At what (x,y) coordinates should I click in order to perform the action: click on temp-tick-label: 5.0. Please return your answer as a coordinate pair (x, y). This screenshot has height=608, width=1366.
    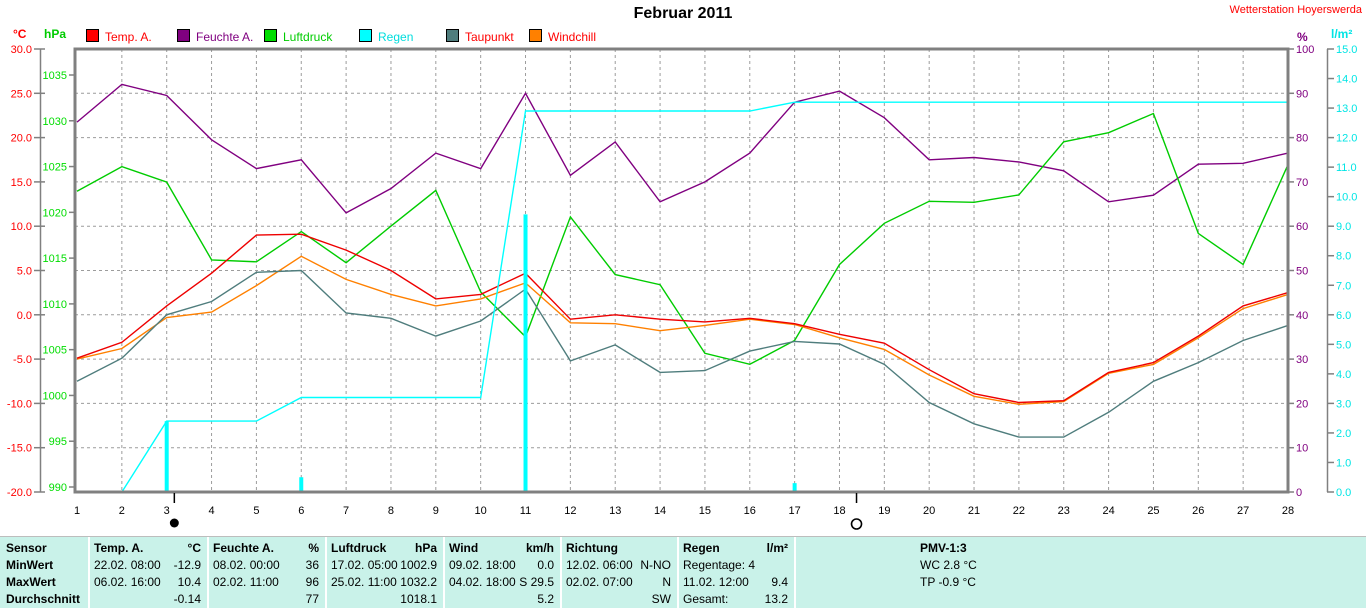
    Looking at the image, I should click on (24, 272).